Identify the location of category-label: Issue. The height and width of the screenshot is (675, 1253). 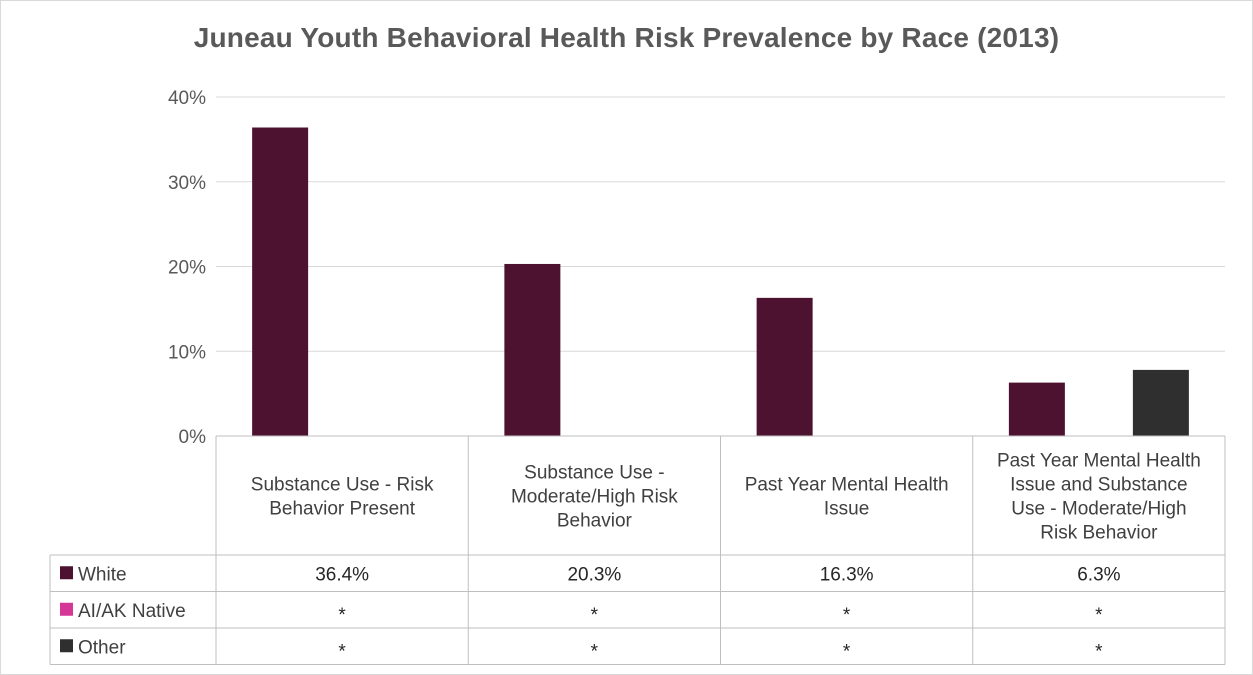
(846, 509).